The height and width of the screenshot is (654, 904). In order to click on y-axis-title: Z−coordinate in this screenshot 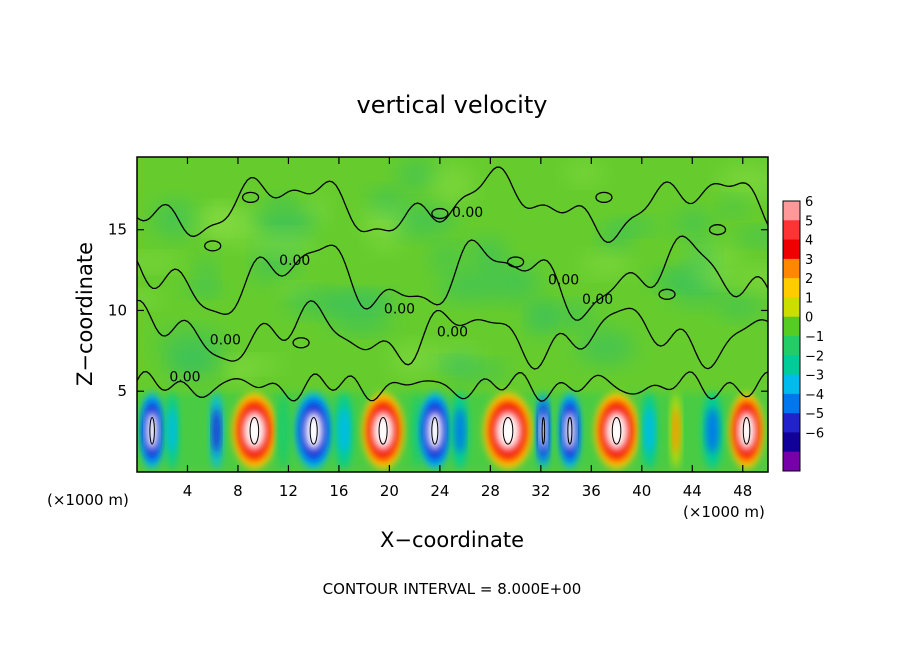, I will do `click(85, 314)`.